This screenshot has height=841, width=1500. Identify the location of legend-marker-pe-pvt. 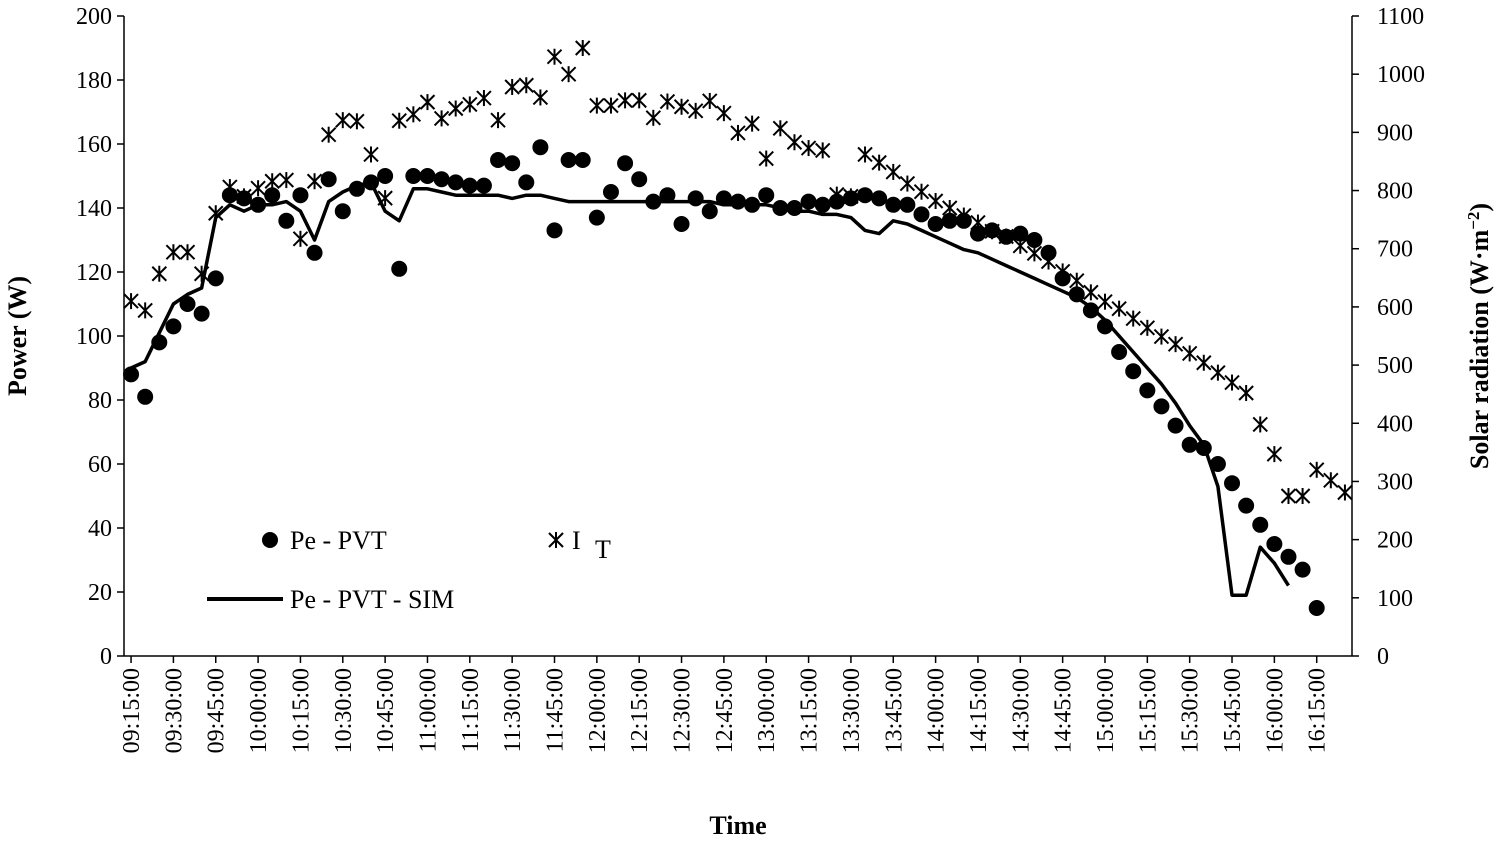
(270, 540).